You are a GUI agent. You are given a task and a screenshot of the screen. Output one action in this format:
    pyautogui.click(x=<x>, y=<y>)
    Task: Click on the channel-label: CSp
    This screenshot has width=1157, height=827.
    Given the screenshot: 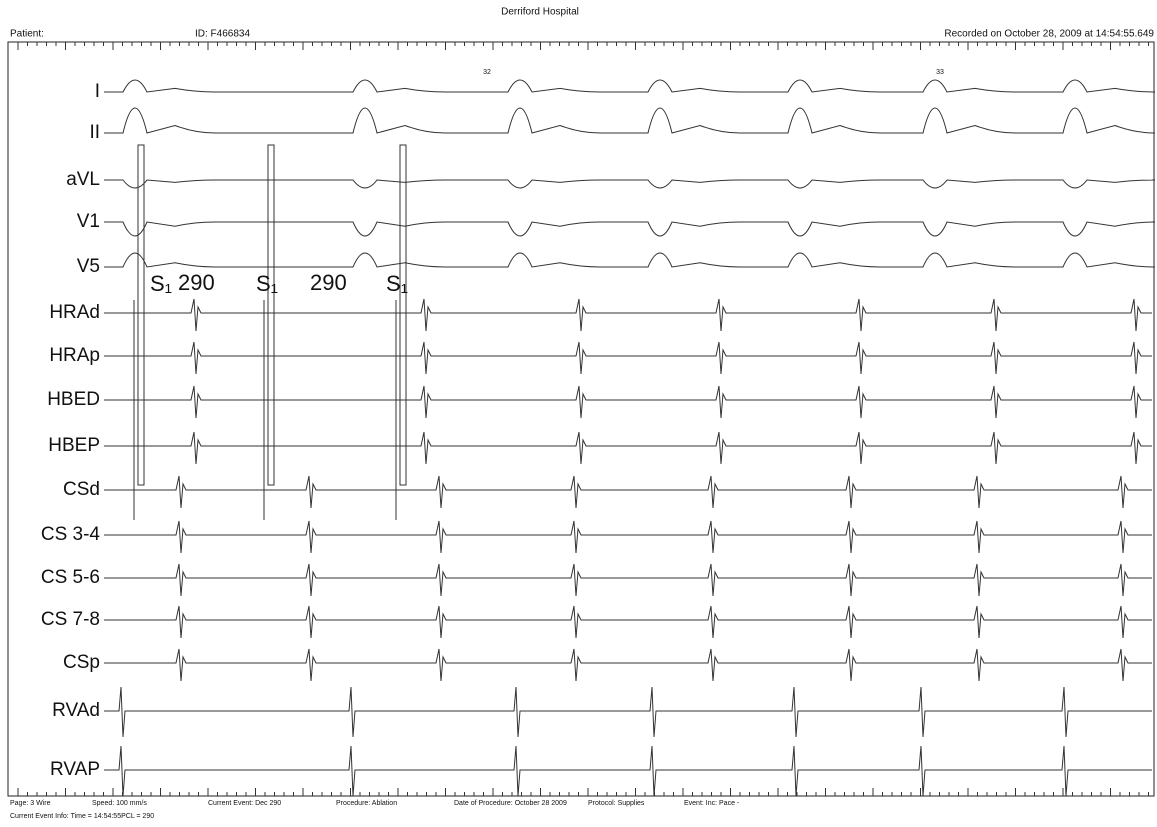 What is the action you would take?
    pyautogui.click(x=81, y=662)
    